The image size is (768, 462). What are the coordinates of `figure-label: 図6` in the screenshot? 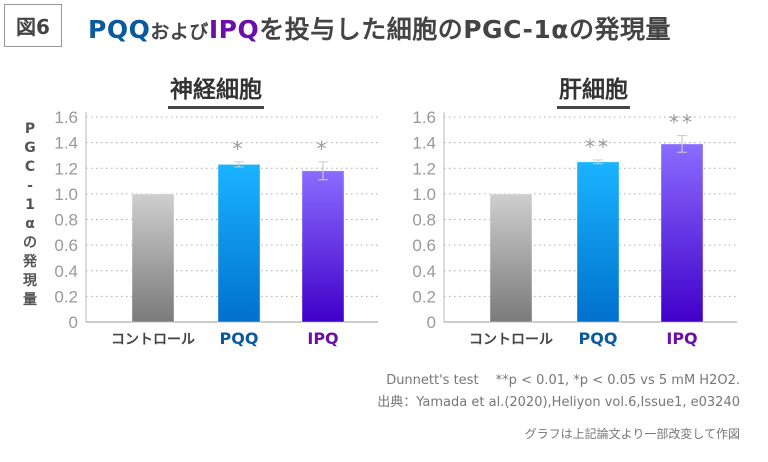 It's located at (33, 25).